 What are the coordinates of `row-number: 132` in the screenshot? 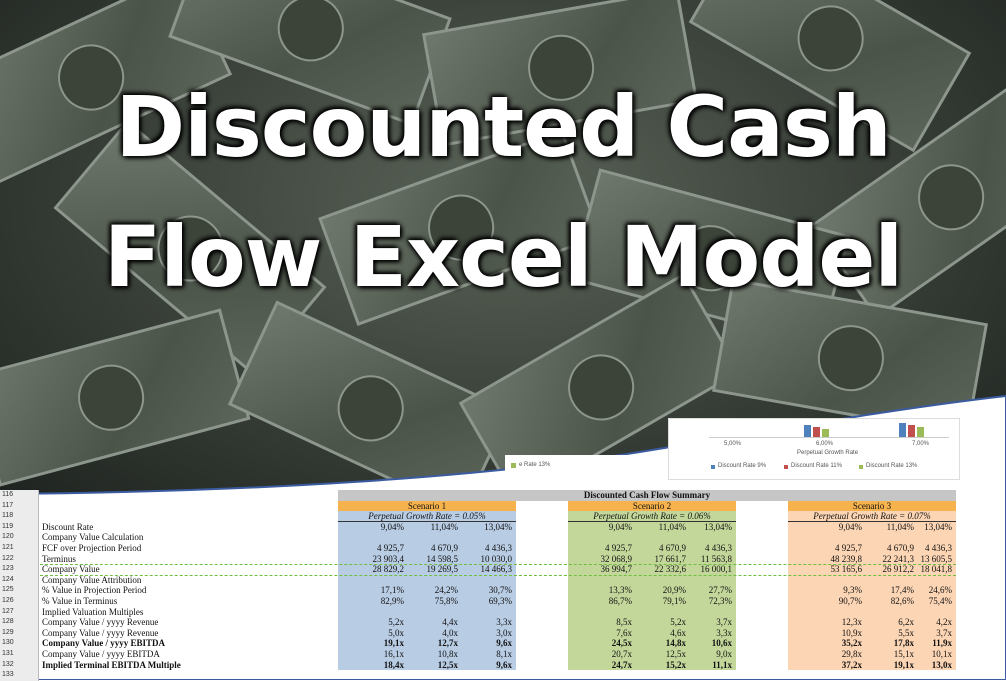 It's located at (8, 664).